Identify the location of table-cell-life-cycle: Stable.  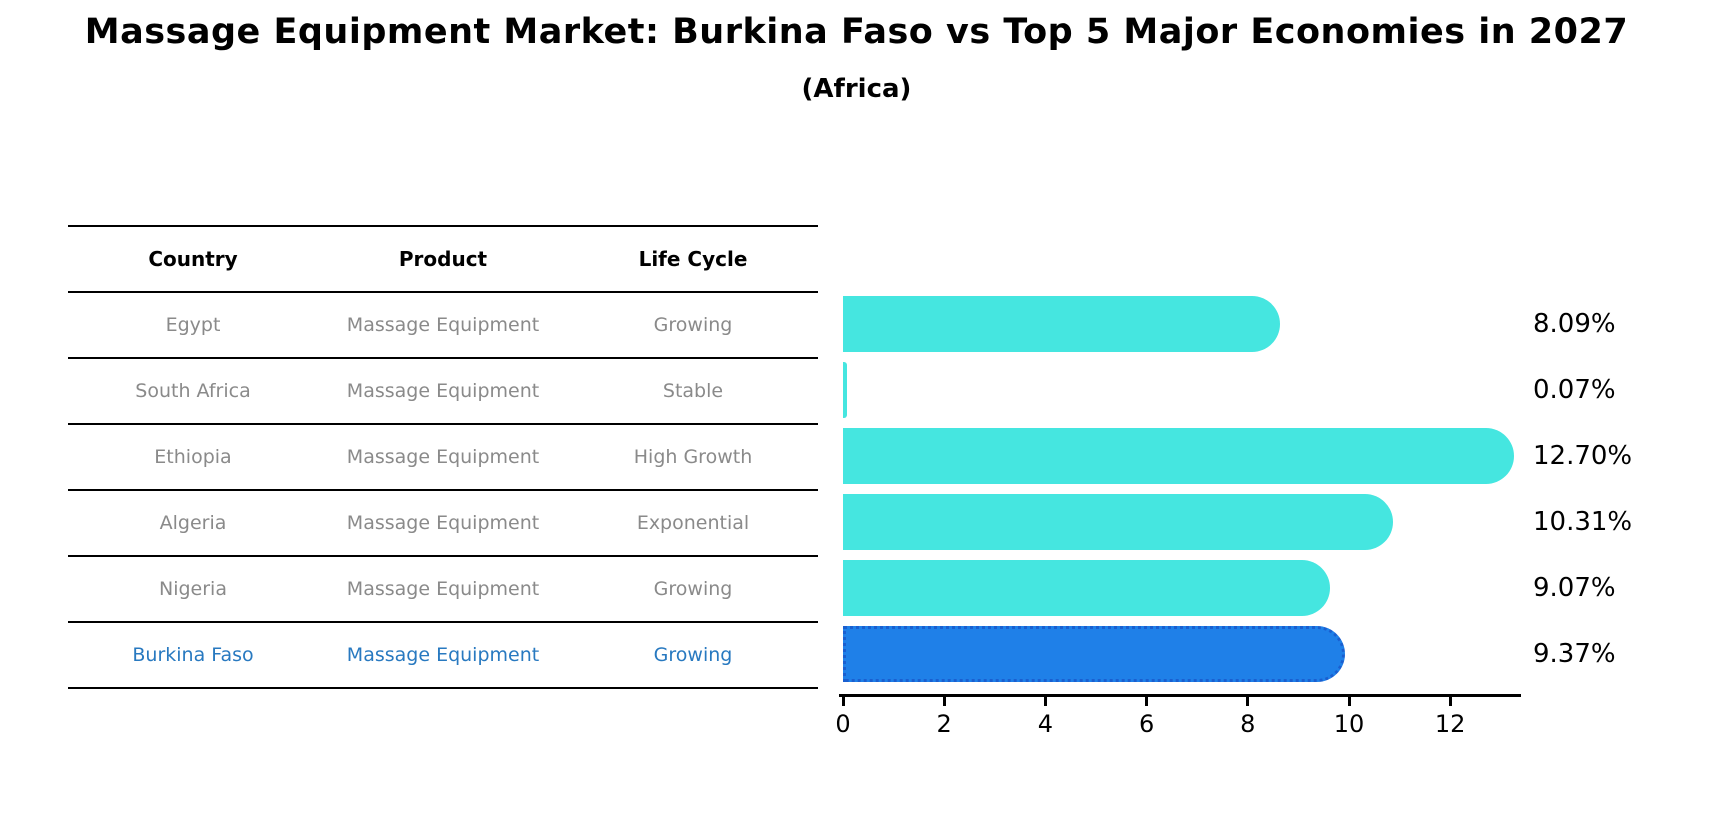
(693, 391).